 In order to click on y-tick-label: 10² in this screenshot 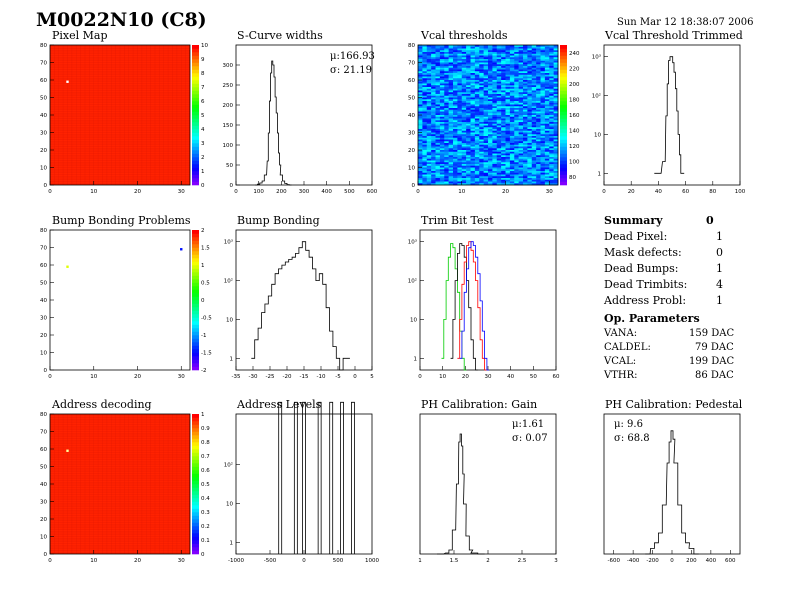, I will do `click(412, 281)`.